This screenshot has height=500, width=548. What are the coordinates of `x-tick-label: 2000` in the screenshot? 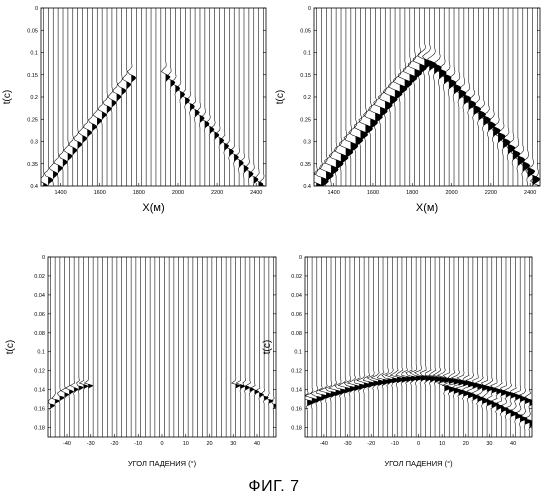 It's located at (178, 193).